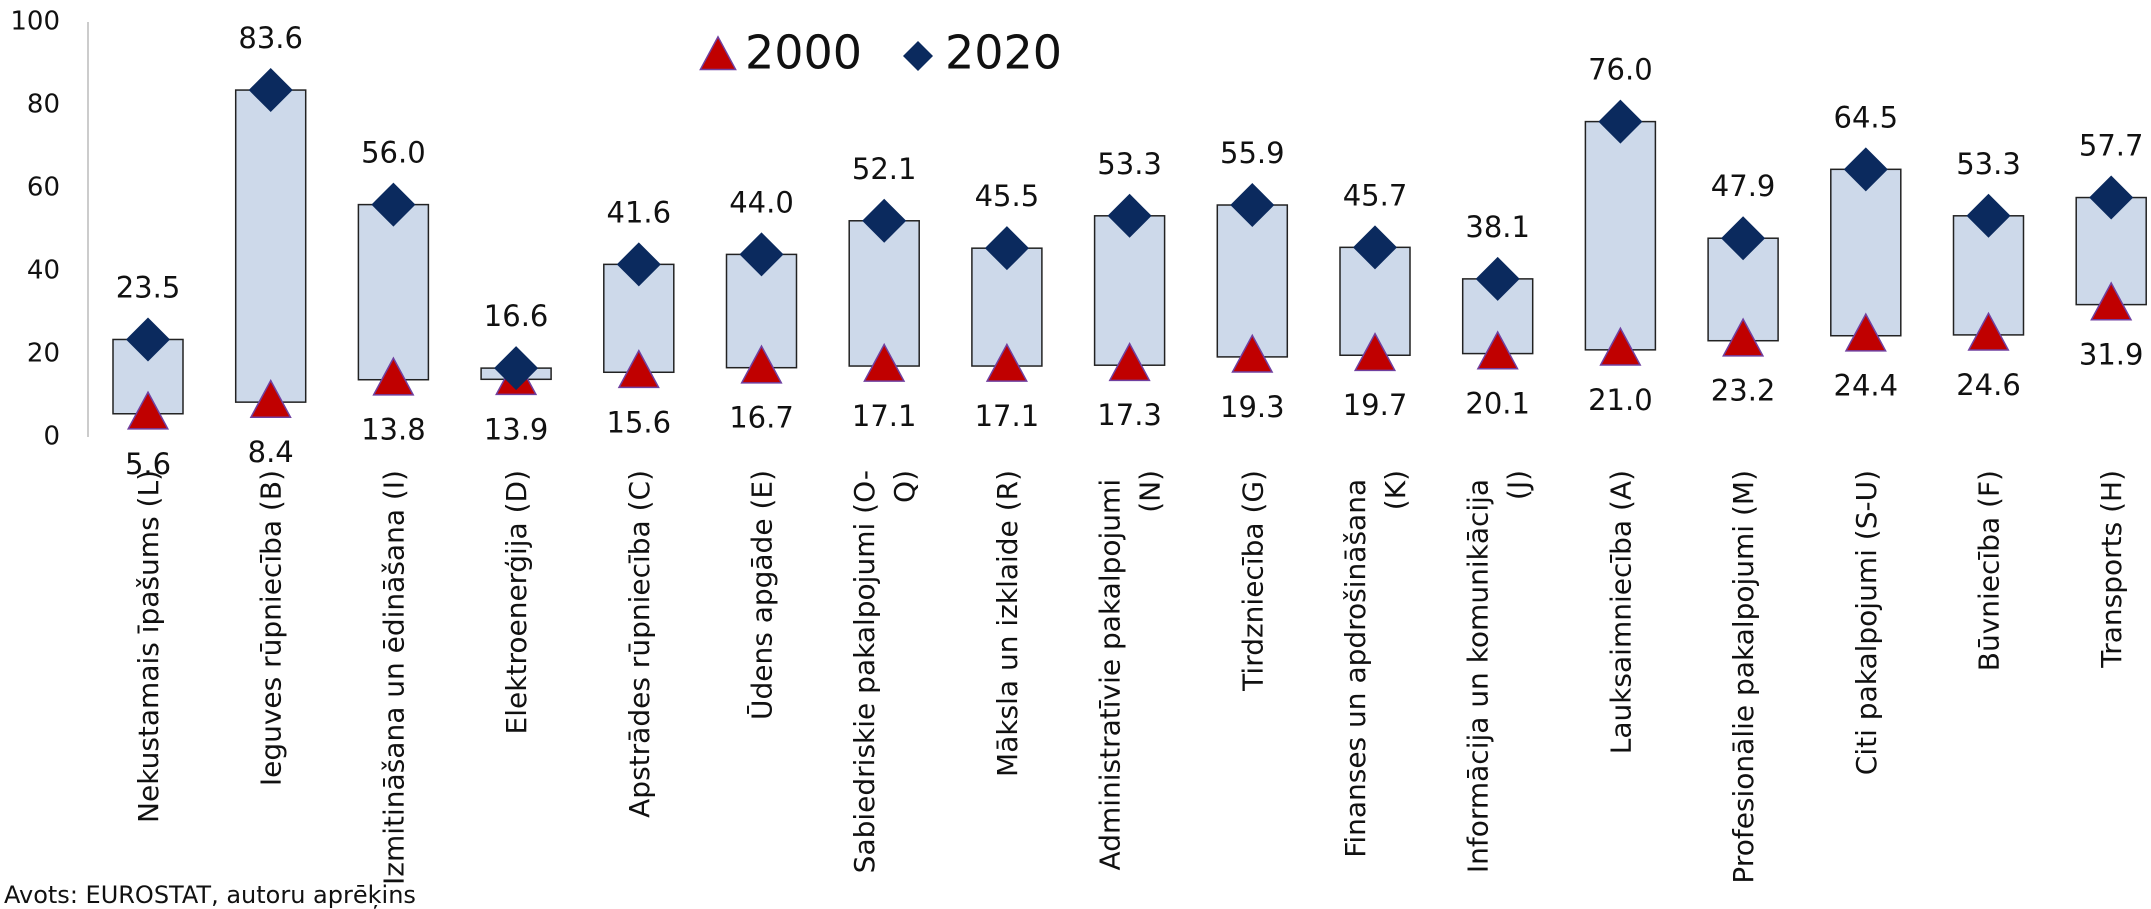 The height and width of the screenshot is (909, 2151). What do you see at coordinates (639, 644) in the screenshot?
I see `x-tick-label: Apstrādes rūpniecība (C)` at bounding box center [639, 644].